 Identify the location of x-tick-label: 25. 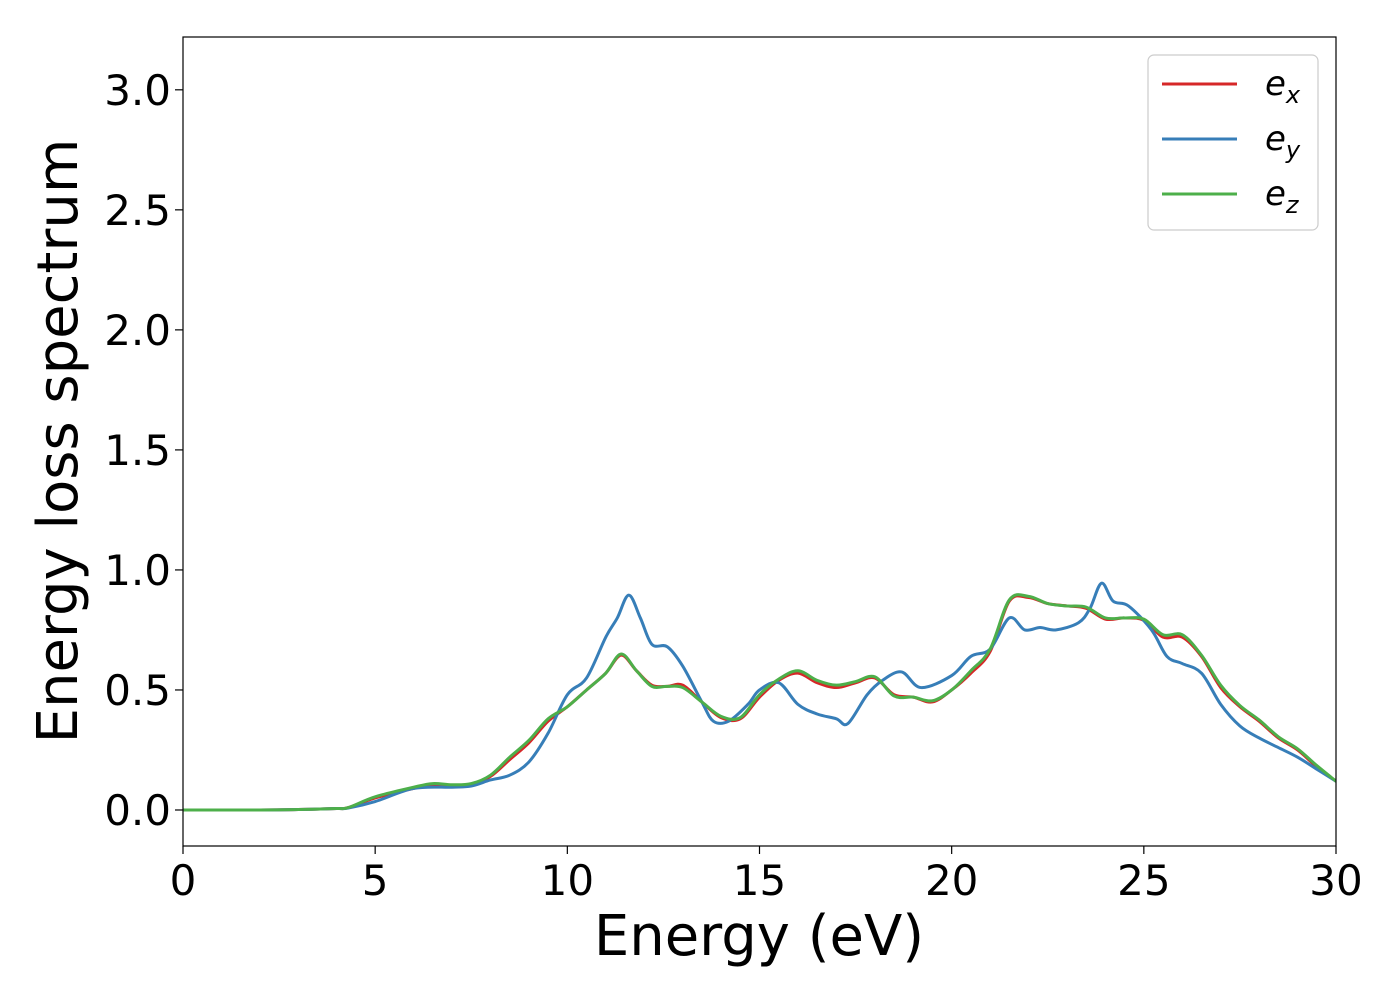
(1143, 880).